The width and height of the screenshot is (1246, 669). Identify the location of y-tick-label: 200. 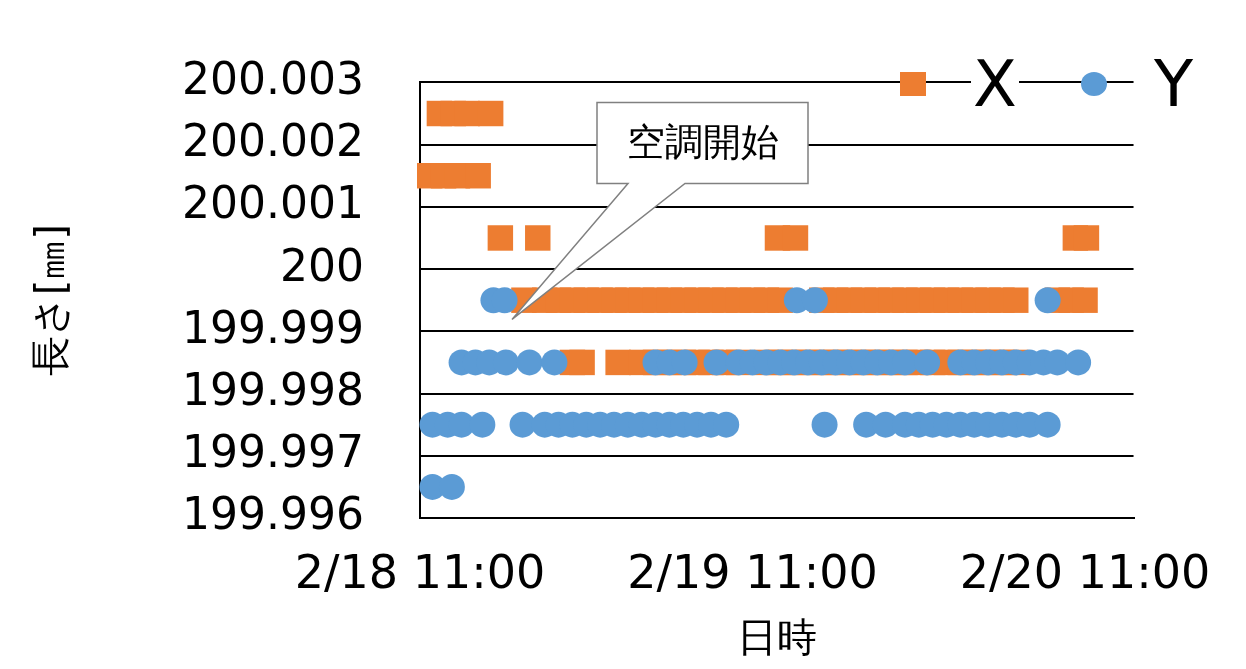
(322, 265).